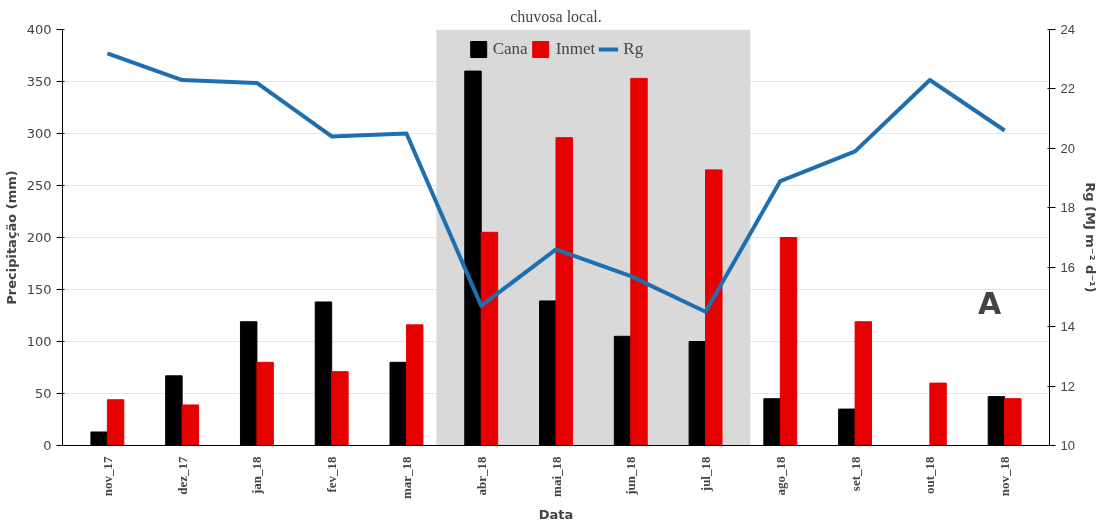 This screenshot has width=1112, height=530. What do you see at coordinates (39, 29) in the screenshot?
I see `y-tick-label: 400` at bounding box center [39, 29].